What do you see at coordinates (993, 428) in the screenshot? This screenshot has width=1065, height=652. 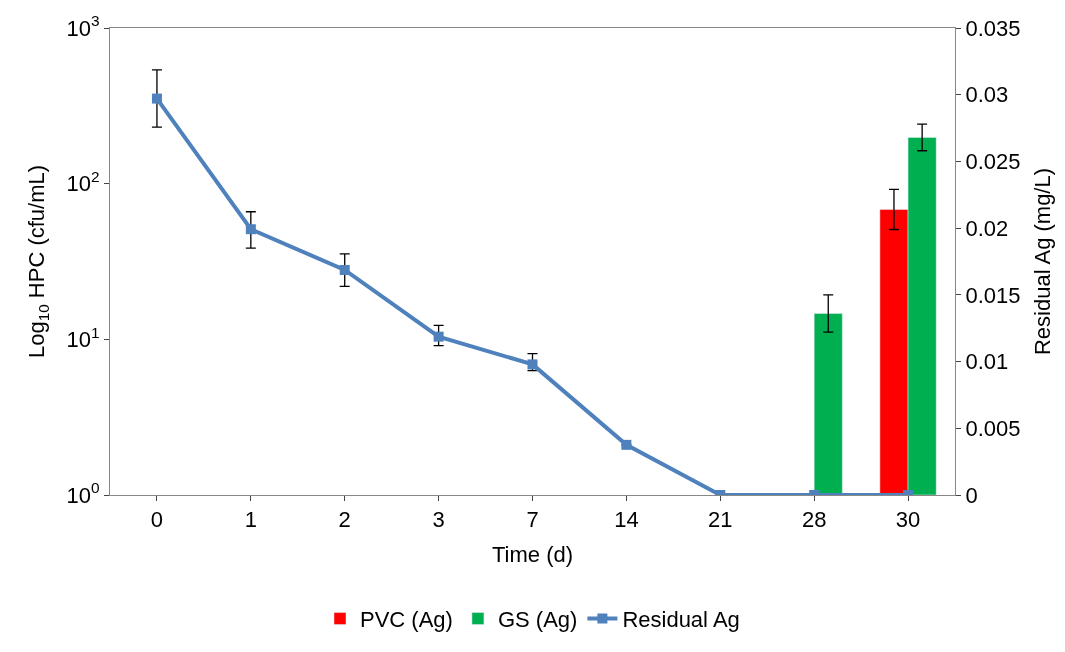 I see `y2-tick-label: 0.005` at bounding box center [993, 428].